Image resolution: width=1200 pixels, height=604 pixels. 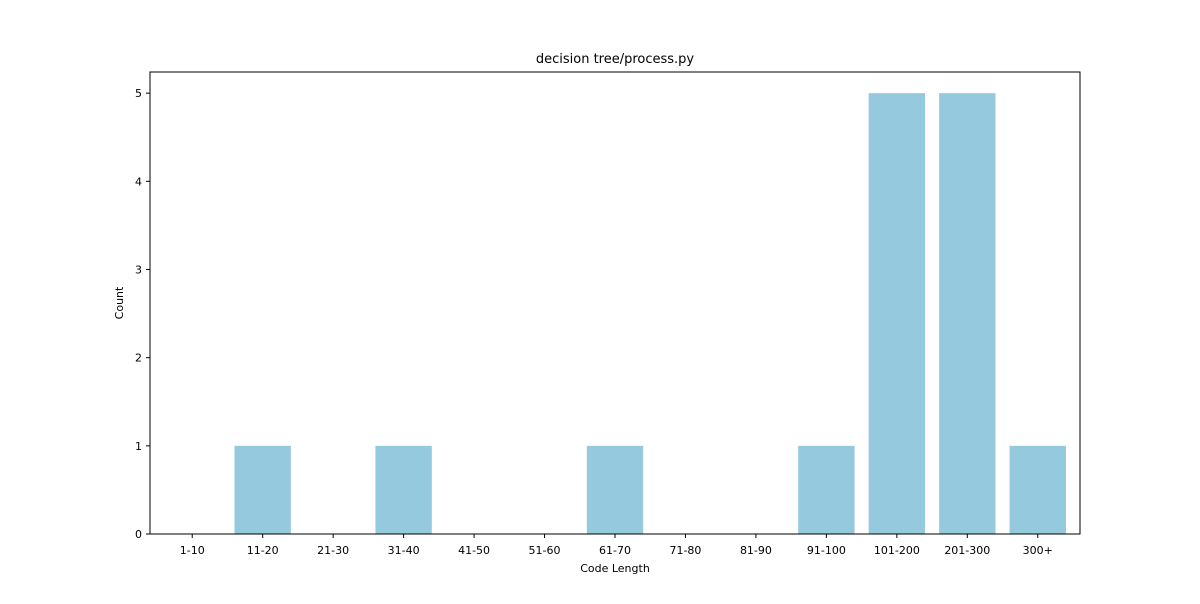 I want to click on y-tick-label: 1, so click(x=138, y=446).